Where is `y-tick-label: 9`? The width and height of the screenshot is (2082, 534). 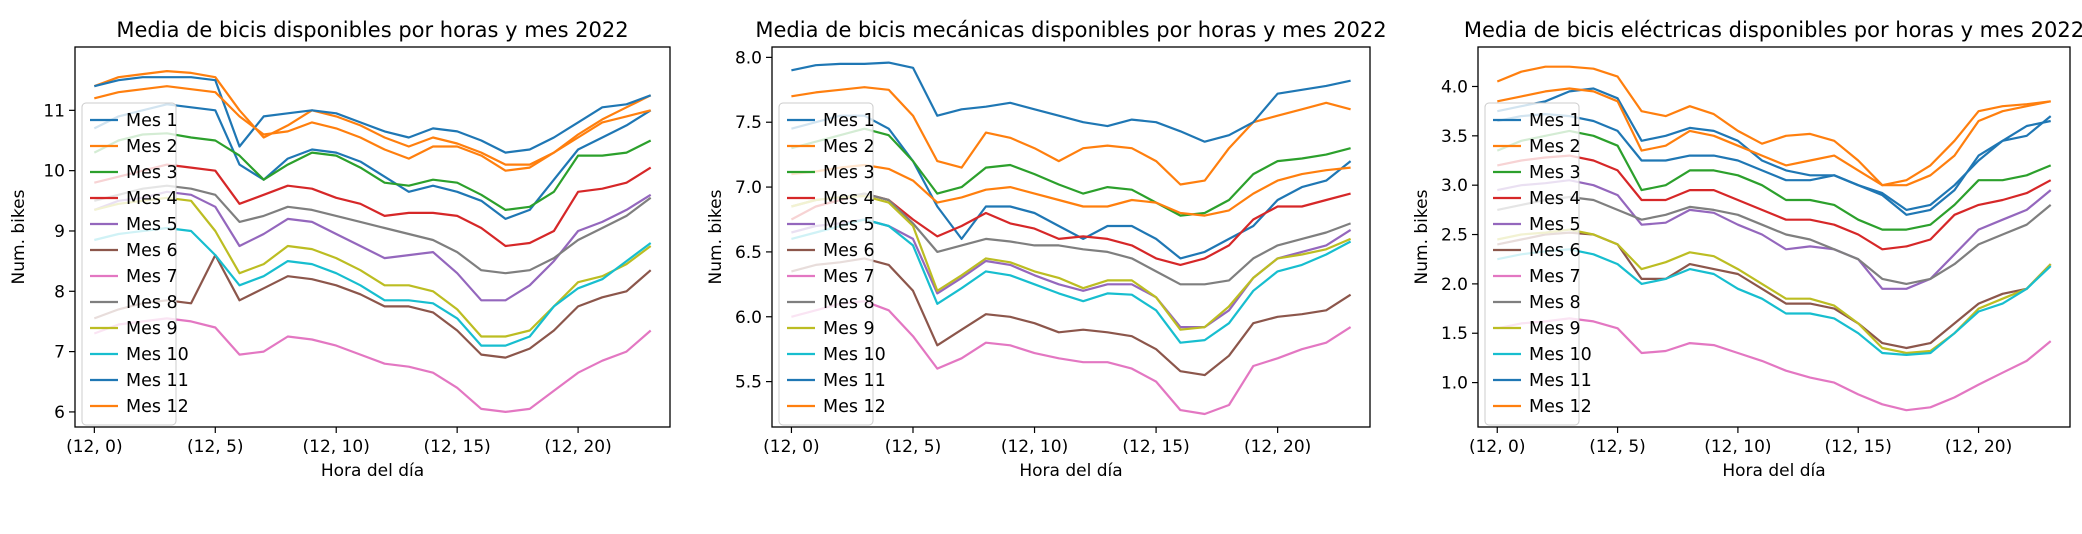
y-tick-label: 9 is located at coordinates (59, 232).